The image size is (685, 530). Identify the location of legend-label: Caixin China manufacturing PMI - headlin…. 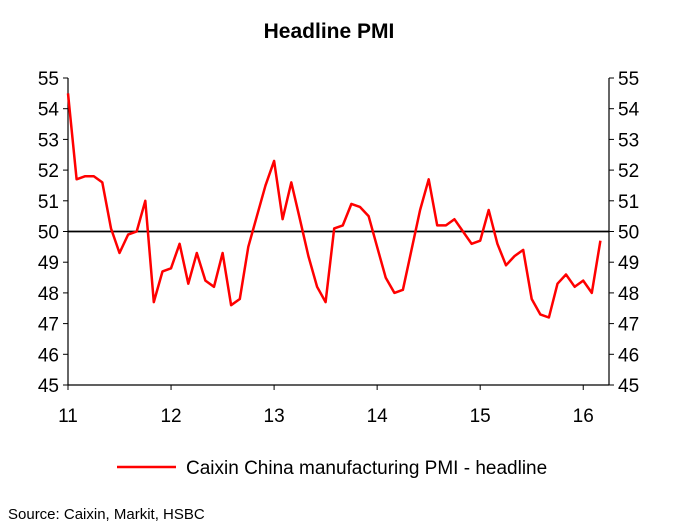
(366, 468).